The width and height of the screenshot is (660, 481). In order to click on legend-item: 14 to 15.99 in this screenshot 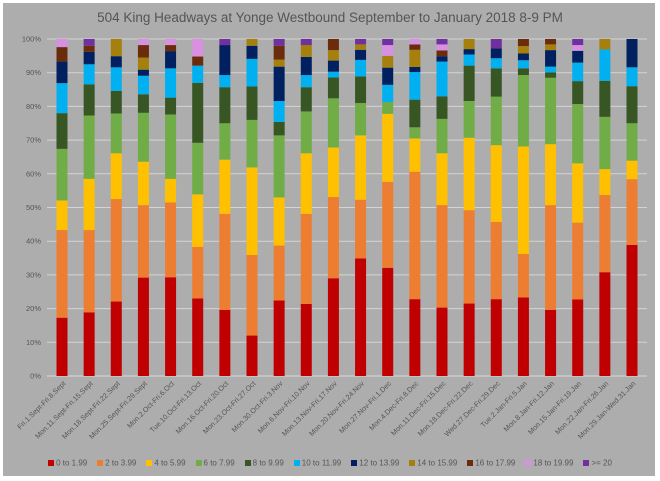, I will do `click(433, 462)`.